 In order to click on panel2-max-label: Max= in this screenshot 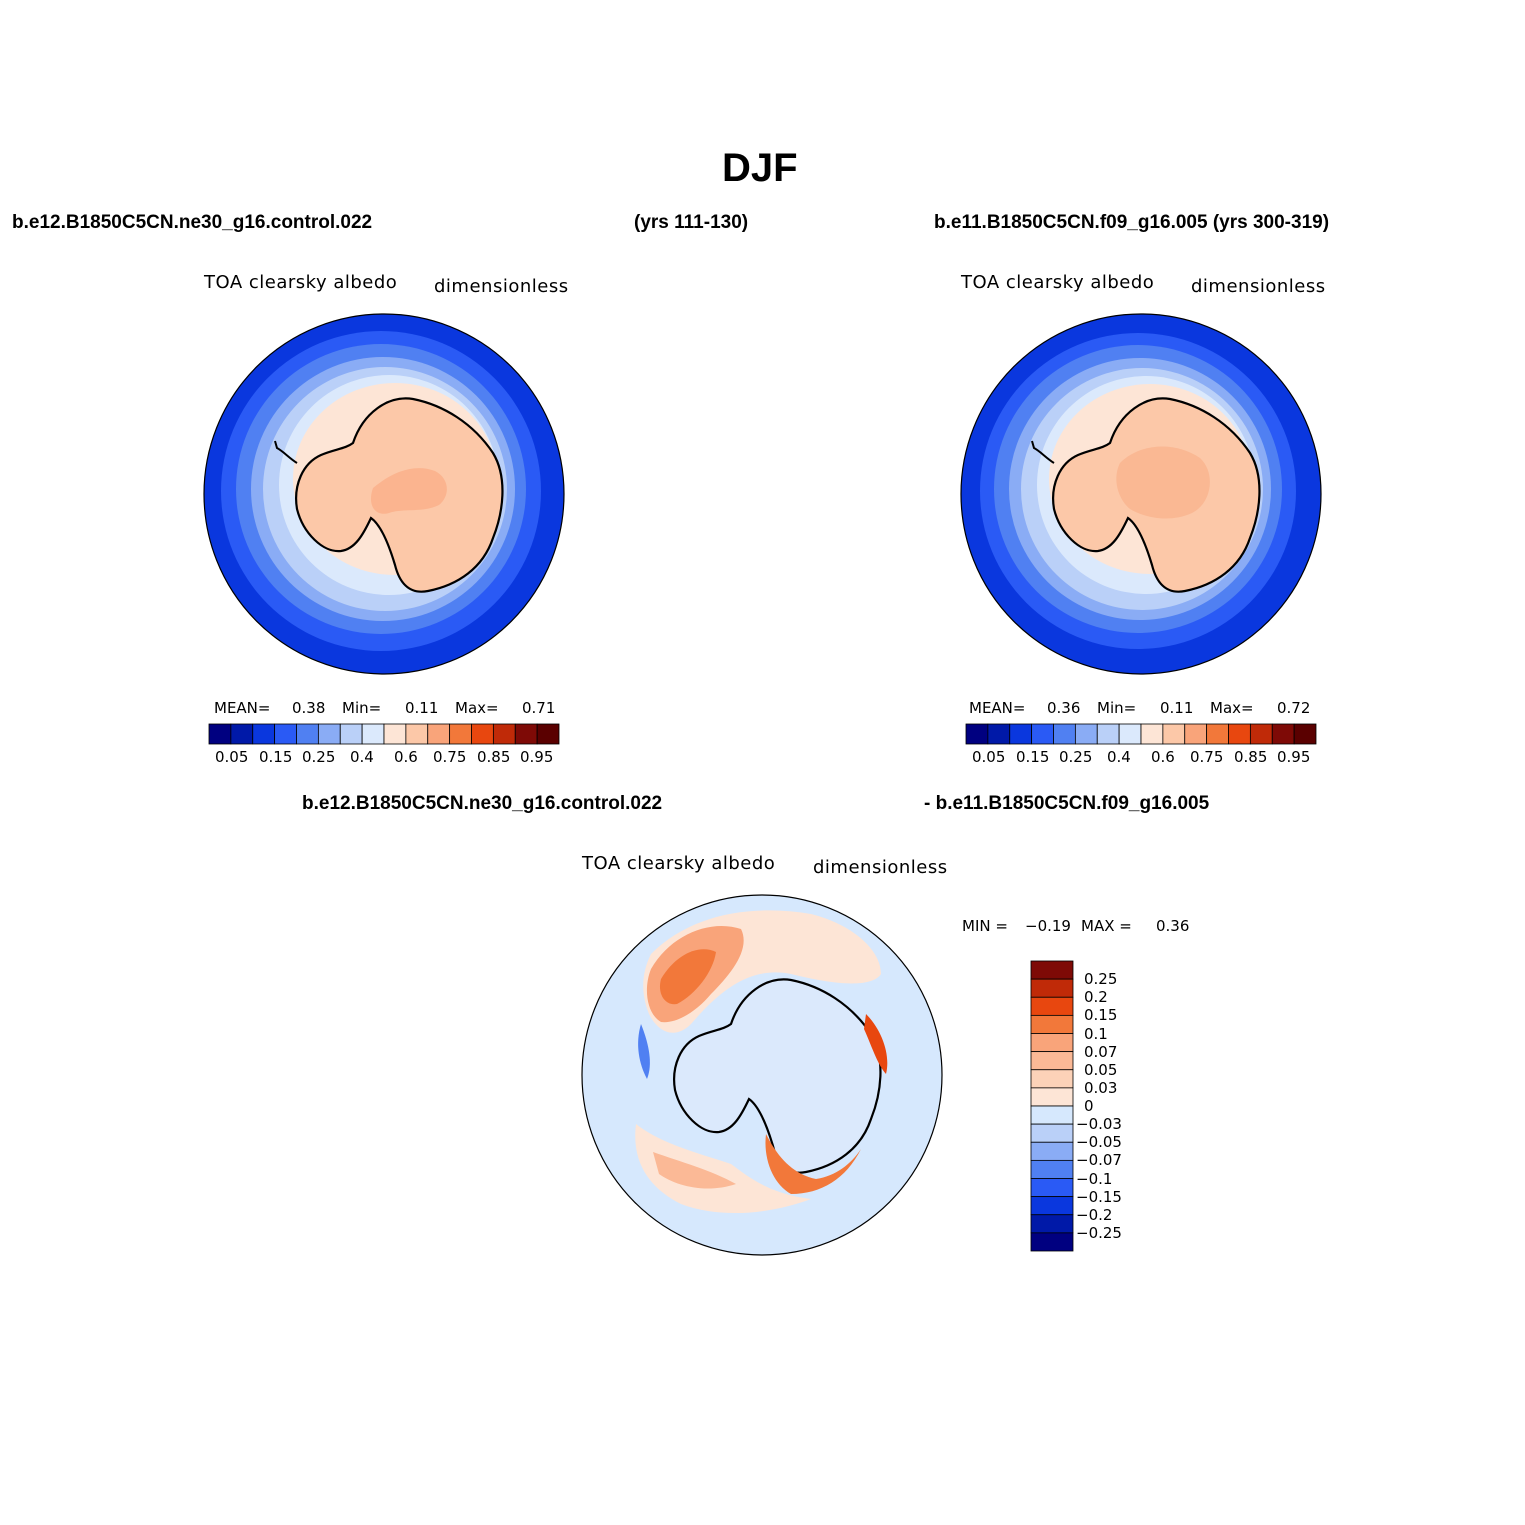, I will do `click(1232, 708)`.